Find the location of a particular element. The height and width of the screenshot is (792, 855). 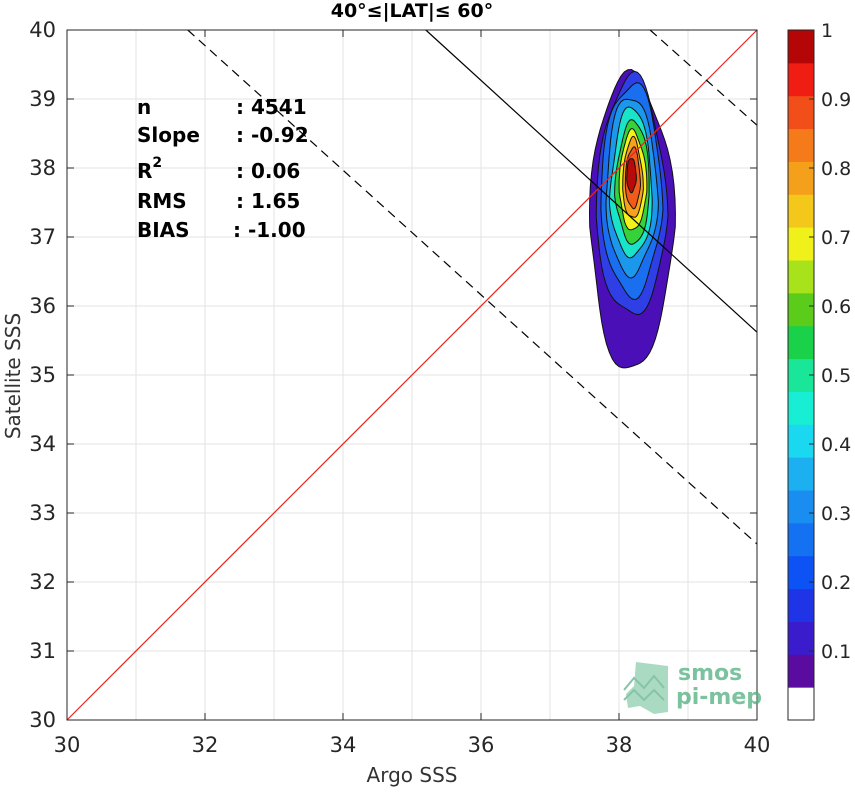

stat-n-value: : 4541 is located at coordinates (271, 107).